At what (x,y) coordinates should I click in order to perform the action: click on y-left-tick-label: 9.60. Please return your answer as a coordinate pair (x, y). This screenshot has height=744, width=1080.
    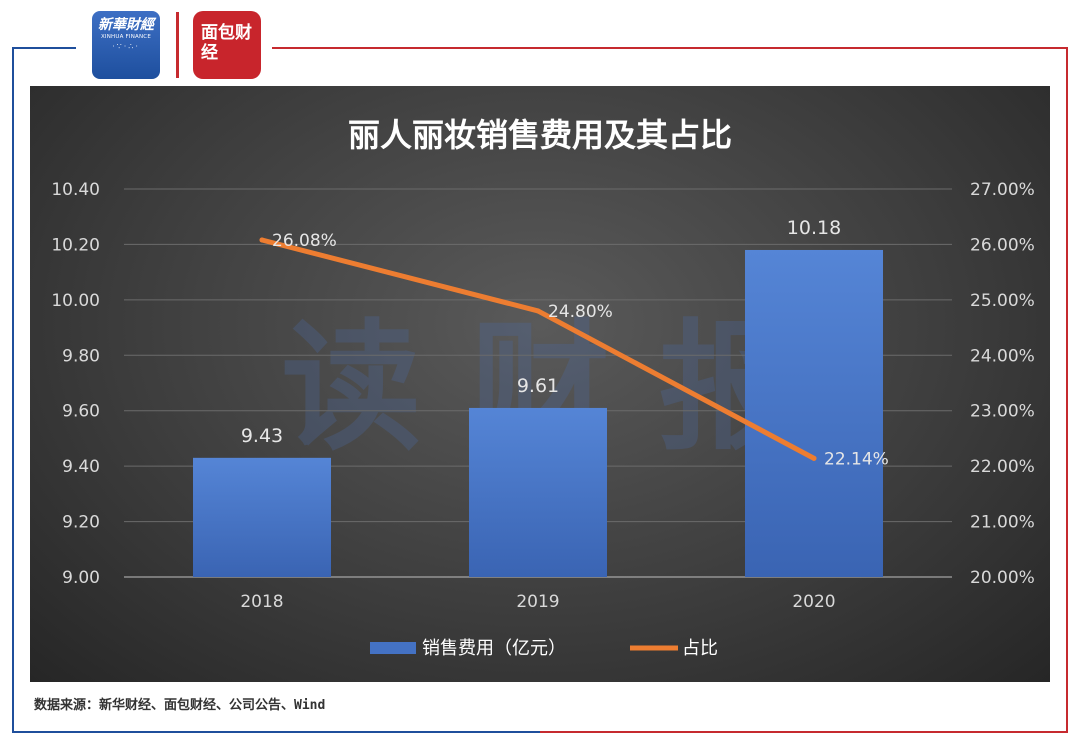
    Looking at the image, I should click on (81, 412).